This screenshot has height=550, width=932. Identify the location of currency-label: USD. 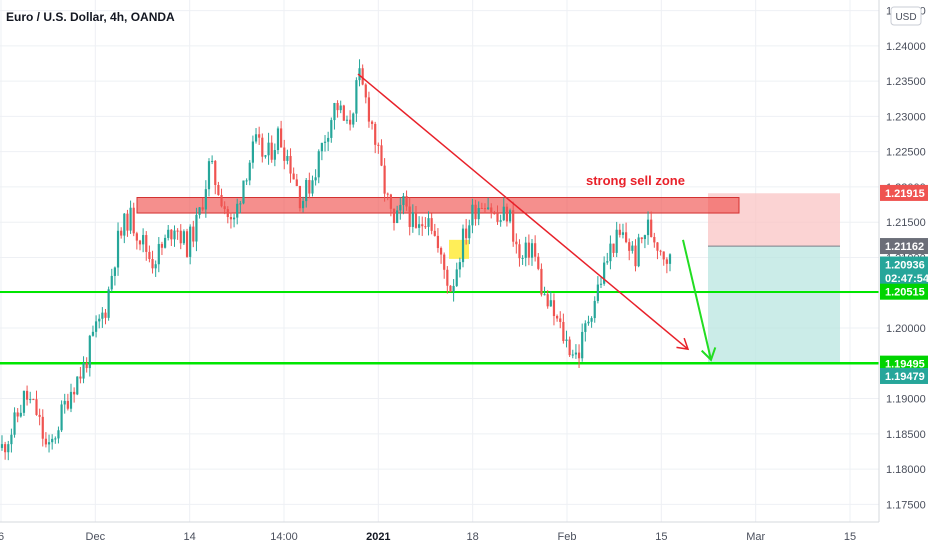
(905, 17).